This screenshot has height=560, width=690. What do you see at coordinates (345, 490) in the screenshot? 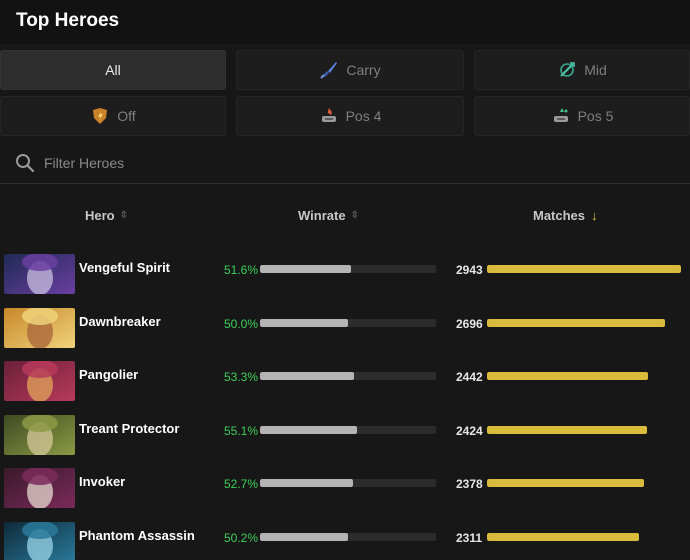
I see `table-row: Invoker 52.7% 2378` at bounding box center [345, 490].